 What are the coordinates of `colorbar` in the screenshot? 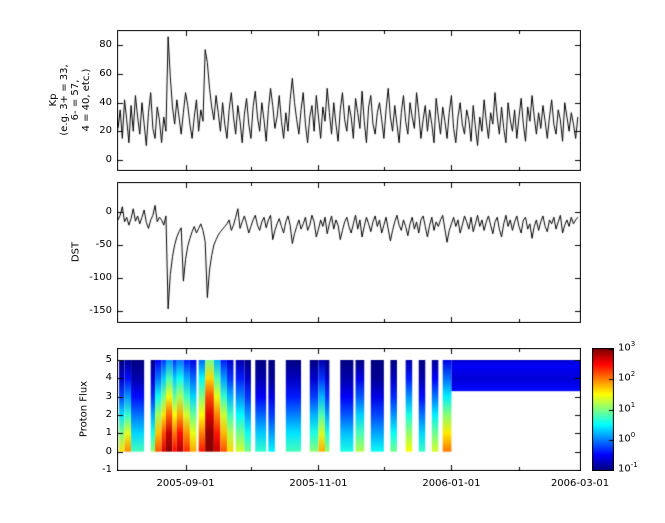 It's located at (603, 409).